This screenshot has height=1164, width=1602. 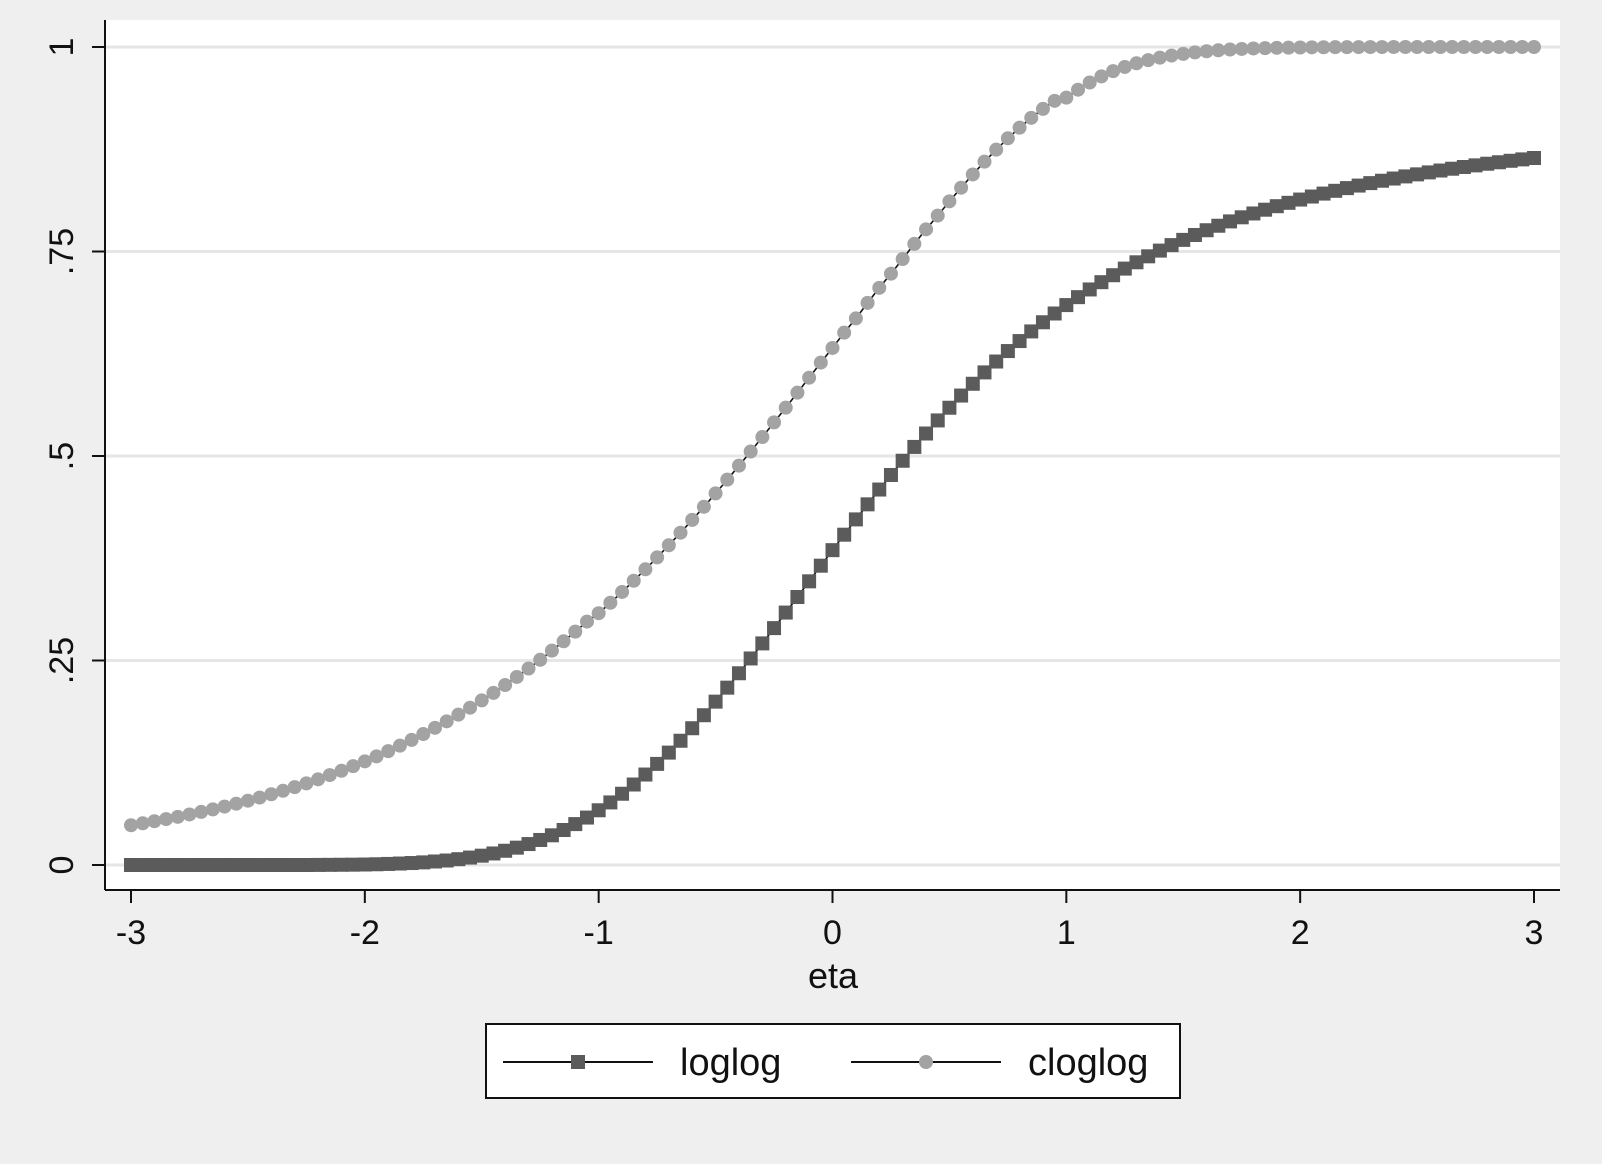 I want to click on x-axis: -3 -2 -1 0 1 2 3, so click(x=830, y=921).